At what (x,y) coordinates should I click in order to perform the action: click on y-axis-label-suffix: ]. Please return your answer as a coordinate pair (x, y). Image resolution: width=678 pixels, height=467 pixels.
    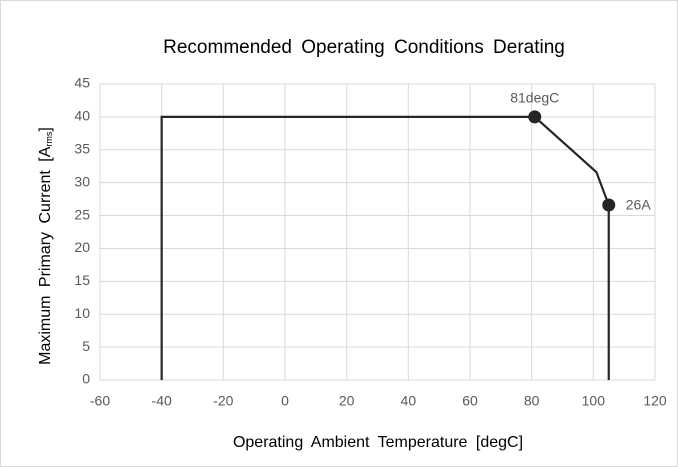
    Looking at the image, I should click on (45, 129).